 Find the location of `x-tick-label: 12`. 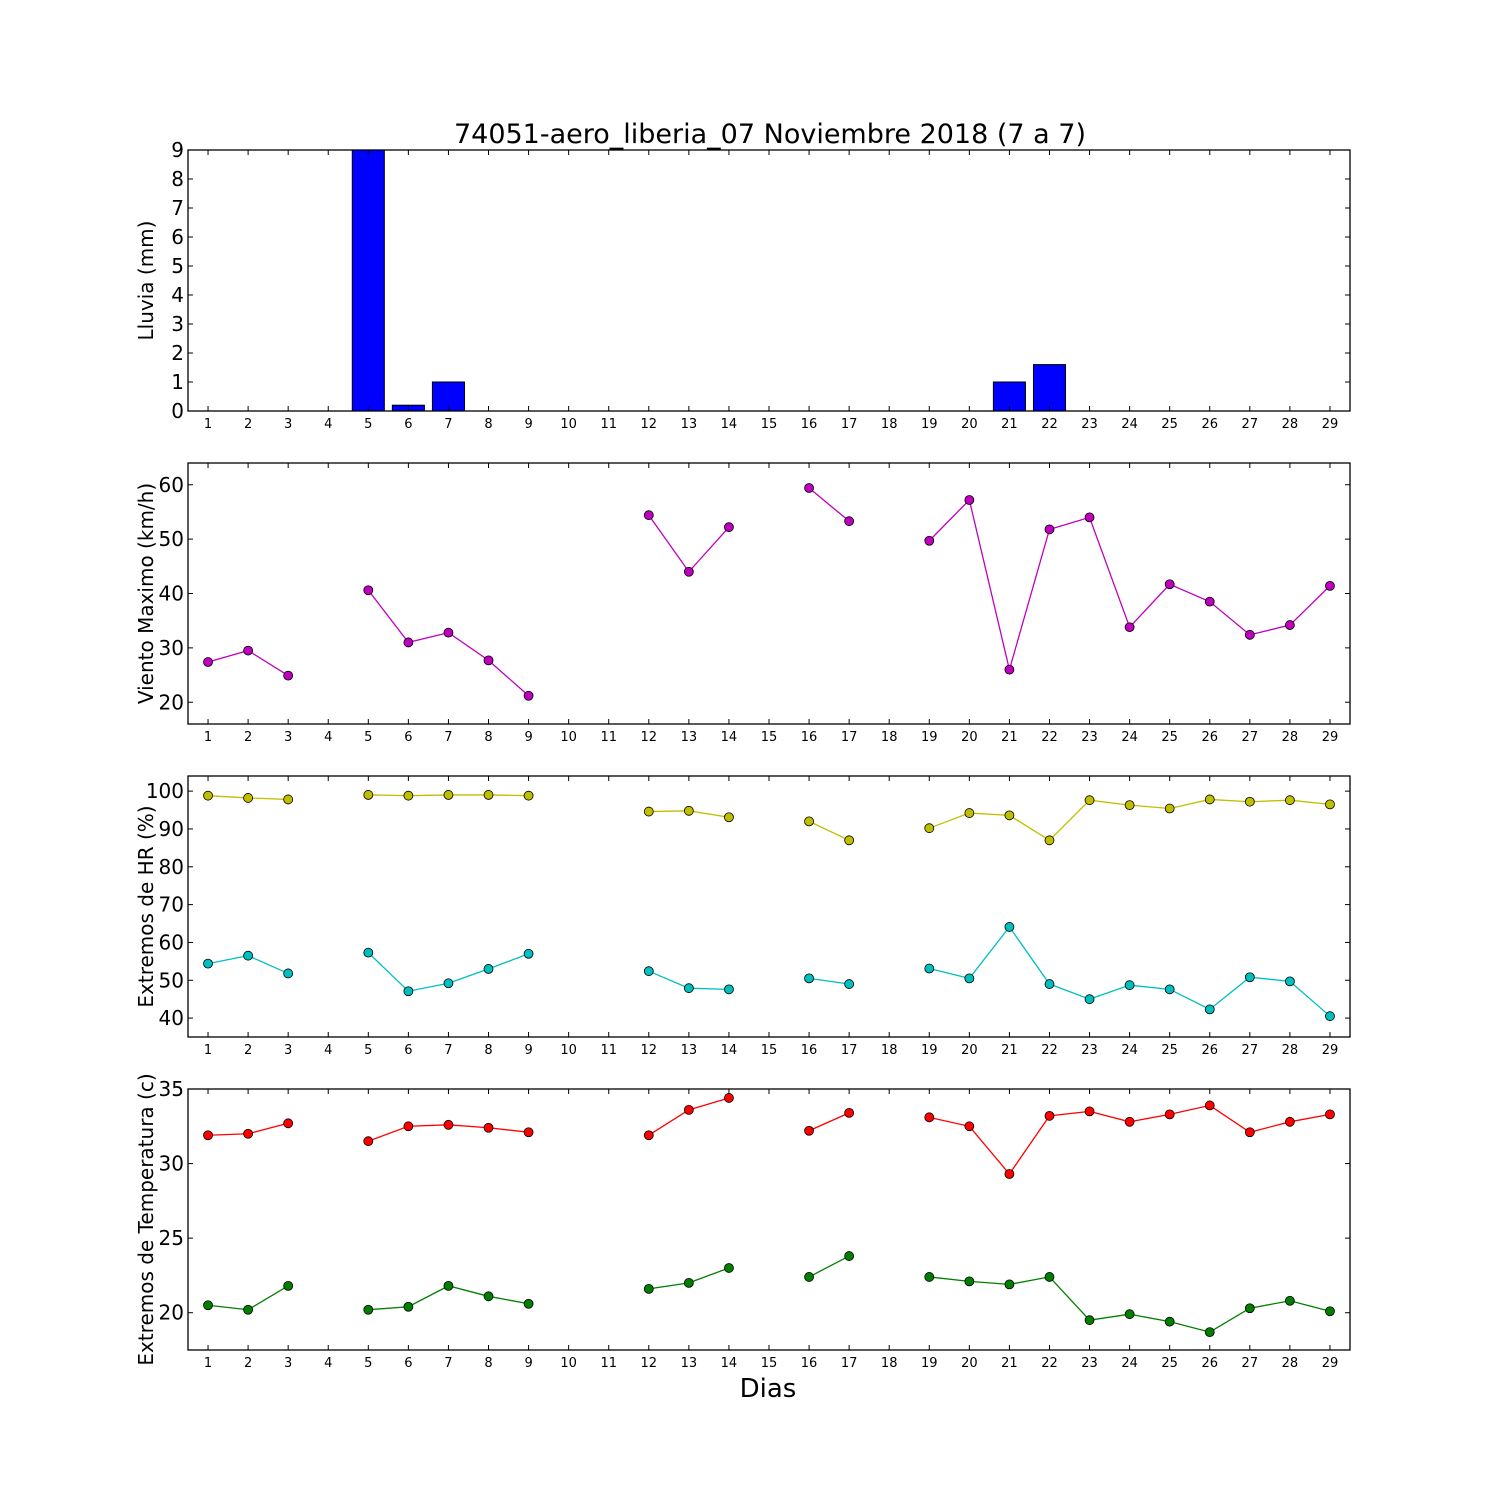

x-tick-label: 12 is located at coordinates (649, 1050).